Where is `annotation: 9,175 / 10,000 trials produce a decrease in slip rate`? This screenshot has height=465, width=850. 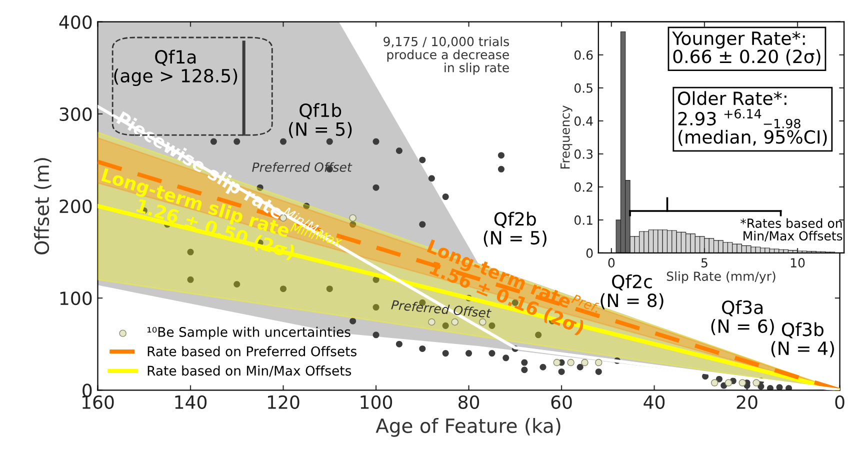 annotation: 9,175 / 10,000 trials produce a decrease in slip rate is located at coordinates (446, 55).